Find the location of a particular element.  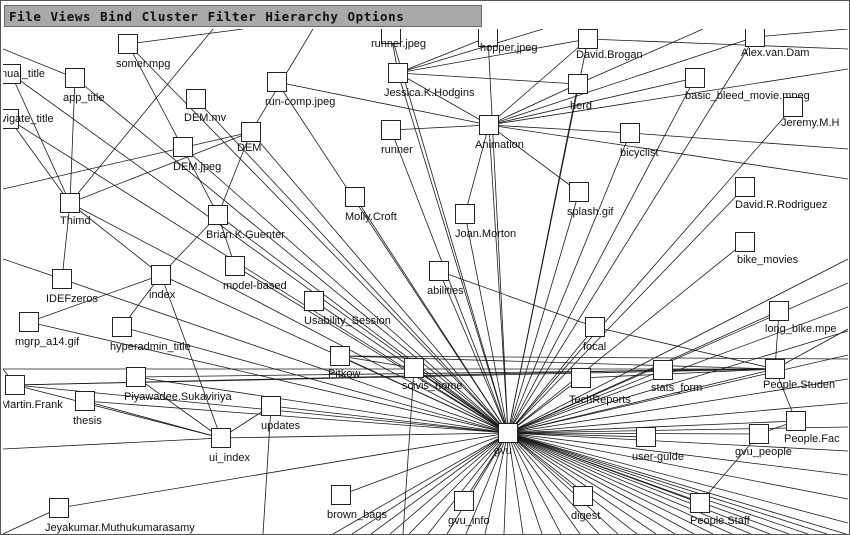

menu-views: Views is located at coordinates (71, 16).